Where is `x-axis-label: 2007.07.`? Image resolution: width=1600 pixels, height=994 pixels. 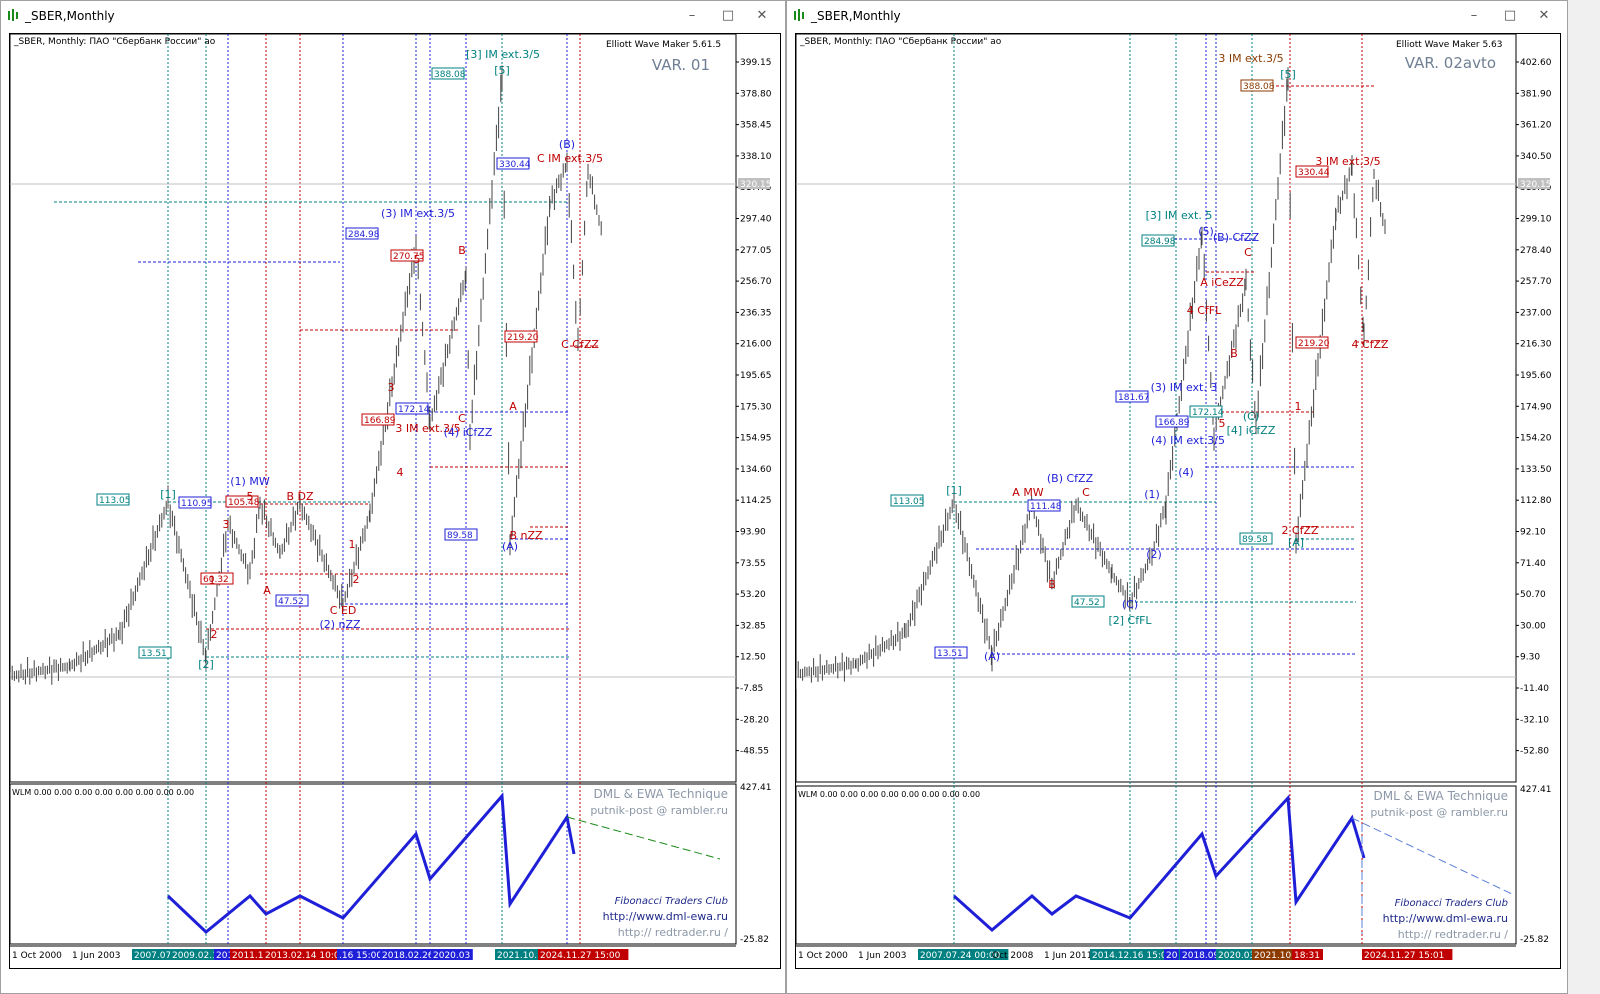 x-axis-label: 2007.07. is located at coordinates (154, 956).